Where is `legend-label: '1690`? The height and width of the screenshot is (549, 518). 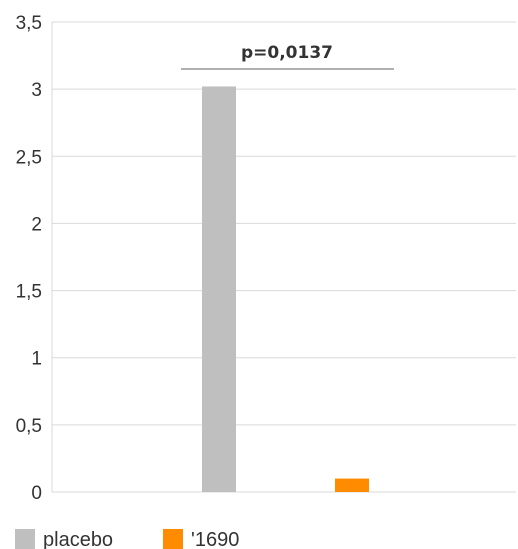
legend-label: '1690 is located at coordinates (215, 539).